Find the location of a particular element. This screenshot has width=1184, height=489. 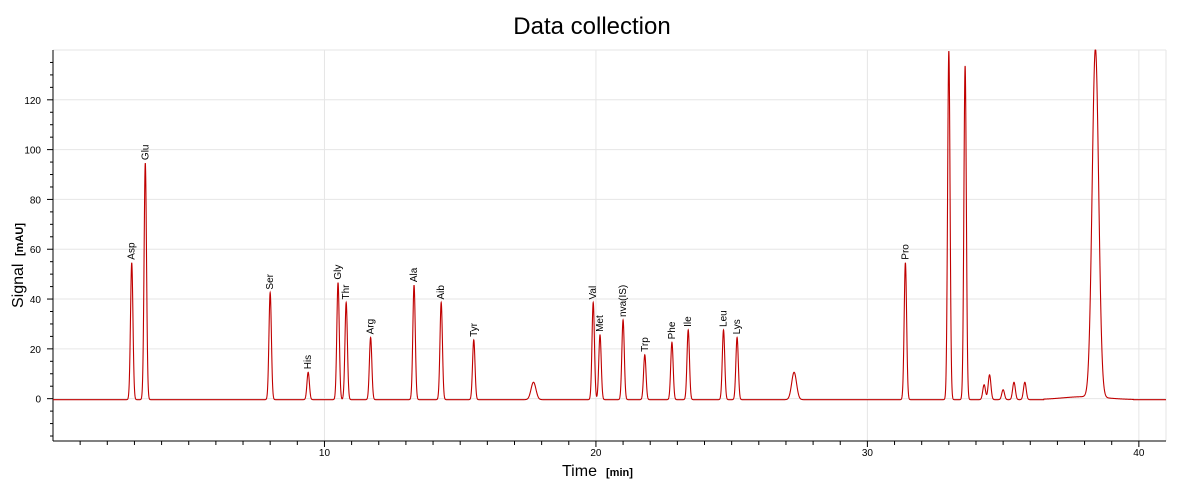

x-tick-label: 40 is located at coordinates (1139, 453).